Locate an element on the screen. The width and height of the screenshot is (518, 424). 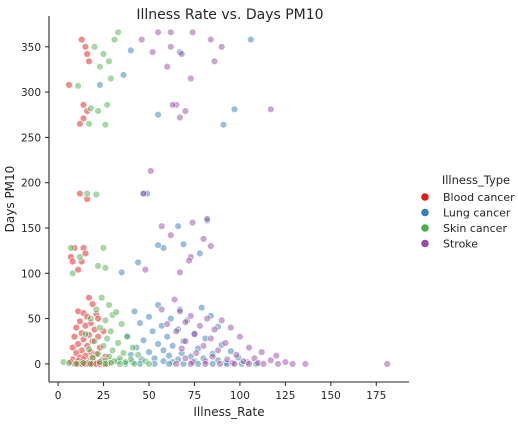
y-tick-label-100: 100 is located at coordinates (31, 274).